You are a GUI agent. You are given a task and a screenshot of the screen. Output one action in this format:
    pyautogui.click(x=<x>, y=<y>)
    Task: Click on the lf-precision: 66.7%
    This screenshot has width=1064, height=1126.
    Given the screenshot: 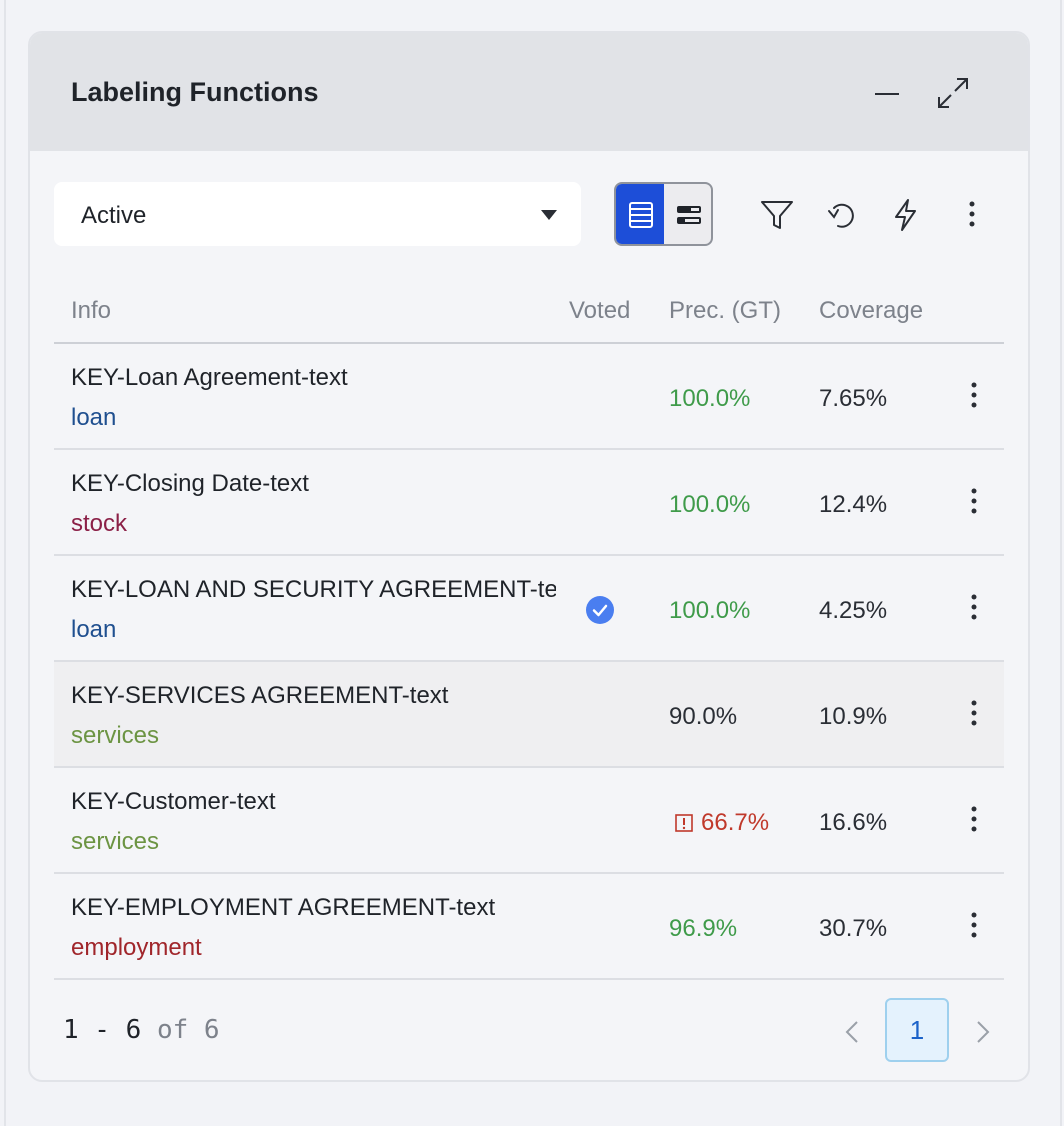 What is the action you would take?
    pyautogui.click(x=722, y=823)
    